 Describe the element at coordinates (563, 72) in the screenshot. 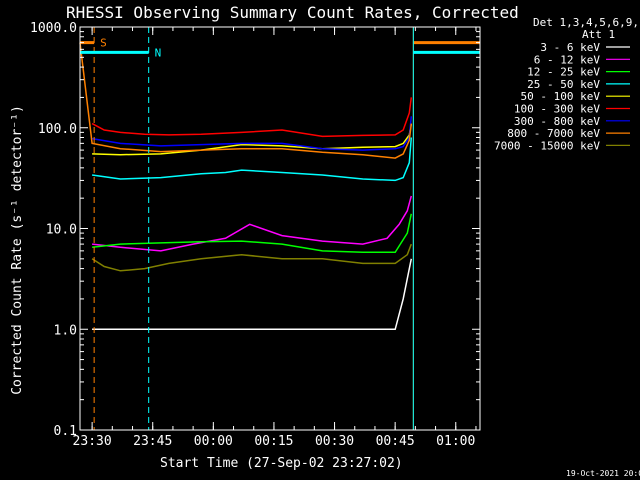

I see `legend-label: 12 - 25 keV` at that location.